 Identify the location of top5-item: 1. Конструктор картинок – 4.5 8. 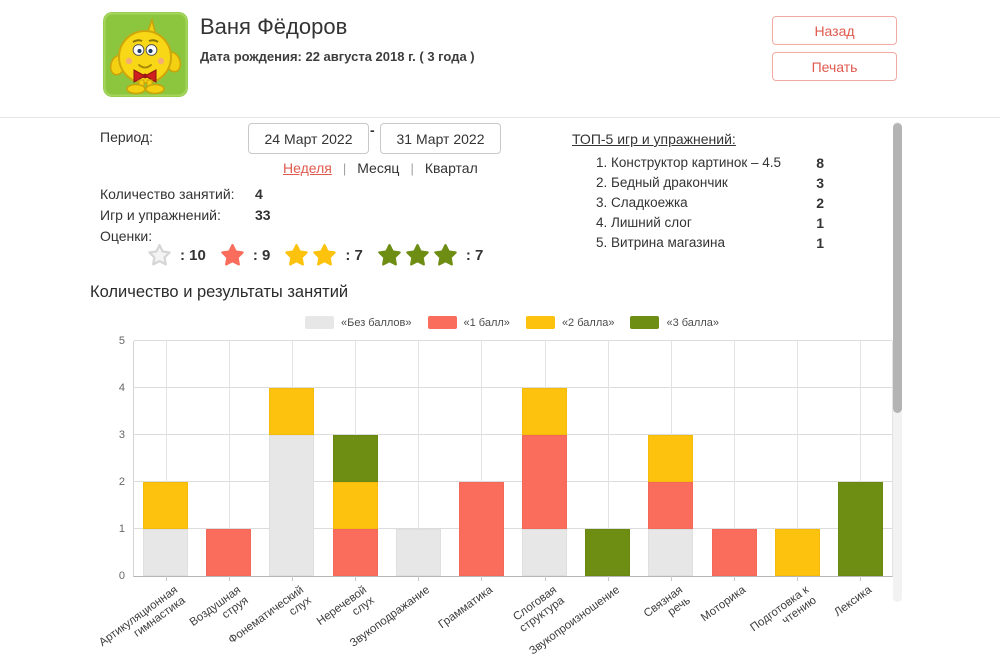
(710, 163).